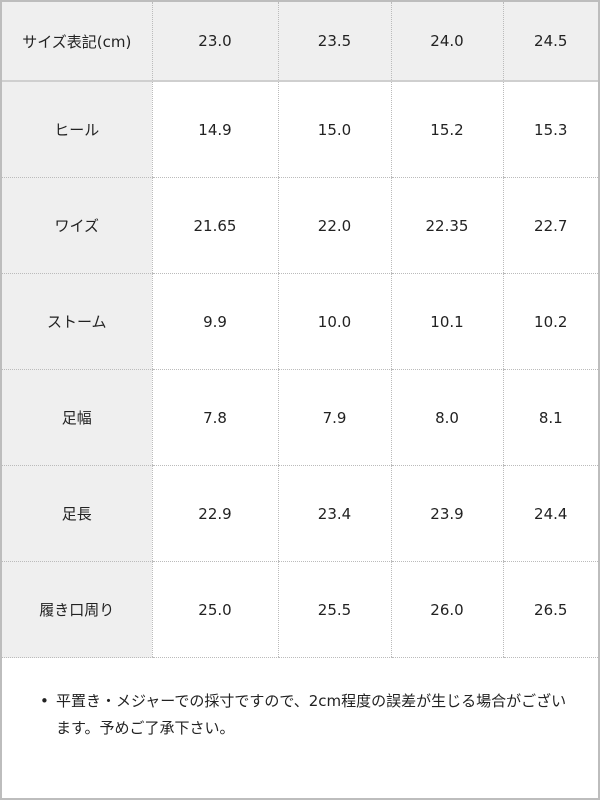  Describe the element at coordinates (334, 417) in the screenshot. I see `table-cell: 7.9` at that location.